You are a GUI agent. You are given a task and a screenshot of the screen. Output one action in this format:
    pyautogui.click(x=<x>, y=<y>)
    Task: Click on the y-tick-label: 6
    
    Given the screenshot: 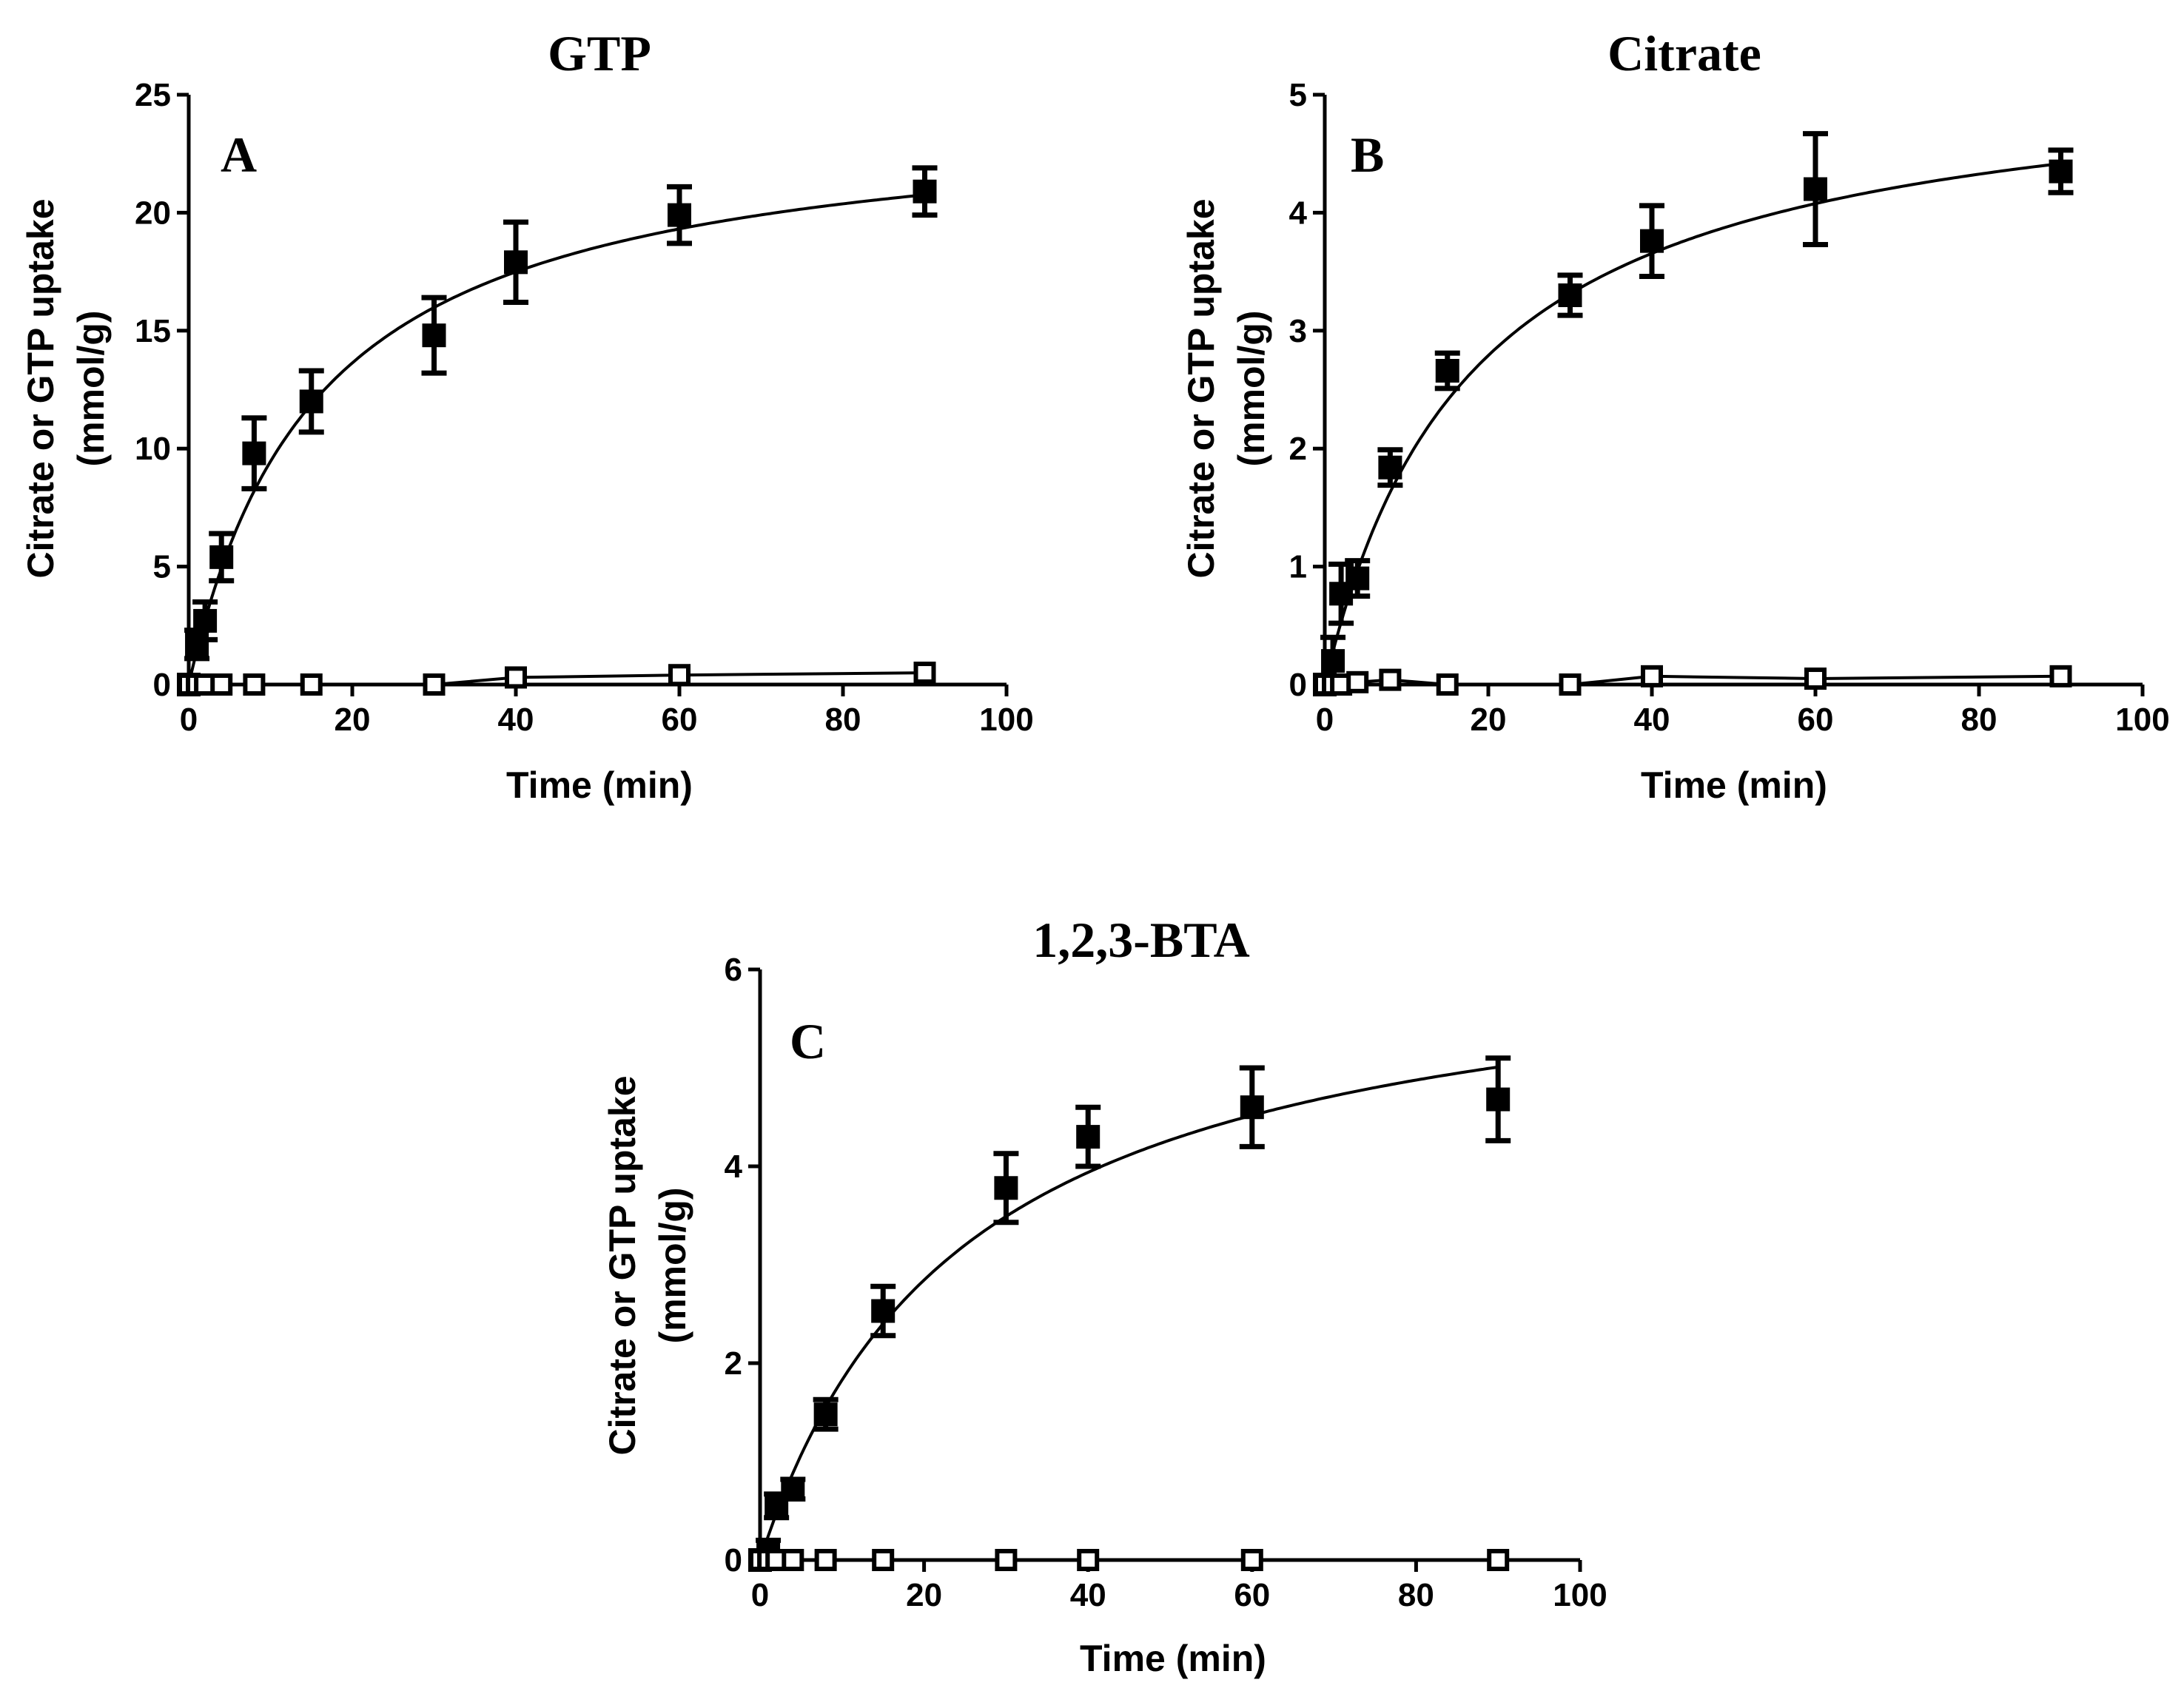 What is the action you would take?
    pyautogui.click(x=733, y=970)
    